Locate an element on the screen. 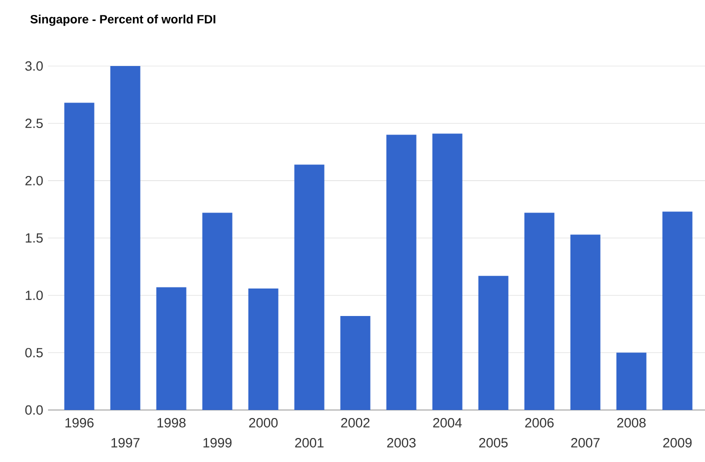 The image size is (705, 462). x-tick-label: 2003 is located at coordinates (401, 443).